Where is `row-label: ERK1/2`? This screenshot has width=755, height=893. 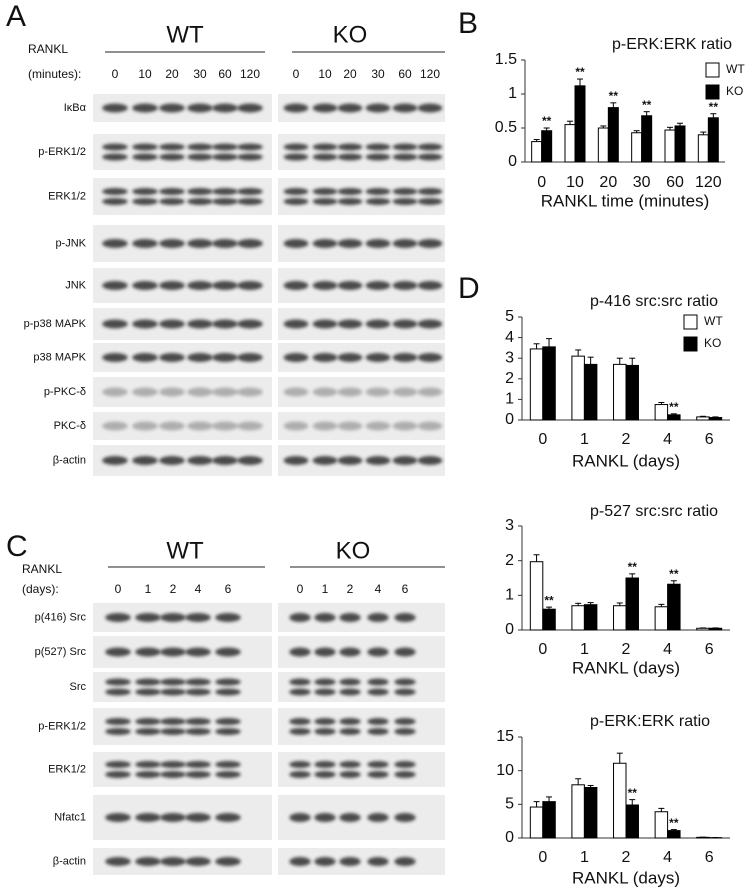 row-label: ERK1/2 is located at coordinates (67, 196).